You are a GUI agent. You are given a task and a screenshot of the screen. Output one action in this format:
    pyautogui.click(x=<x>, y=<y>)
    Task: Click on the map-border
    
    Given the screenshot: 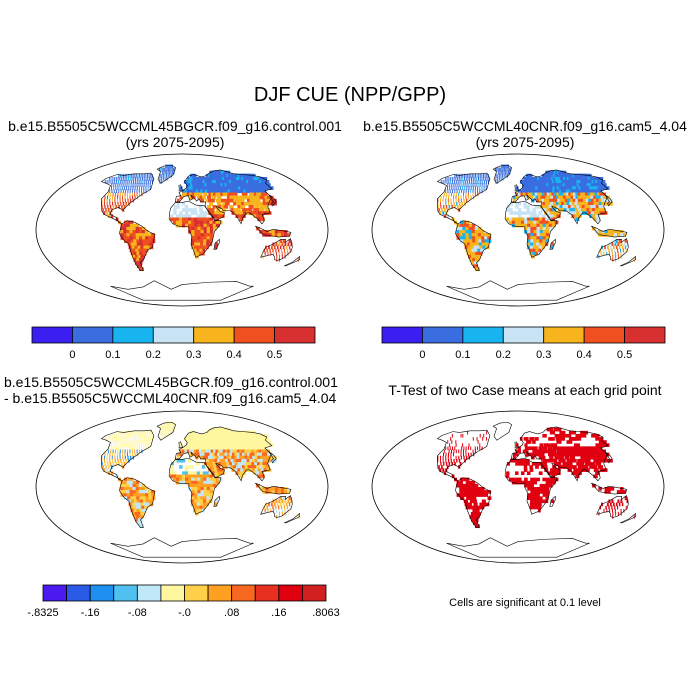 What is the action you would take?
    pyautogui.click(x=182, y=487)
    